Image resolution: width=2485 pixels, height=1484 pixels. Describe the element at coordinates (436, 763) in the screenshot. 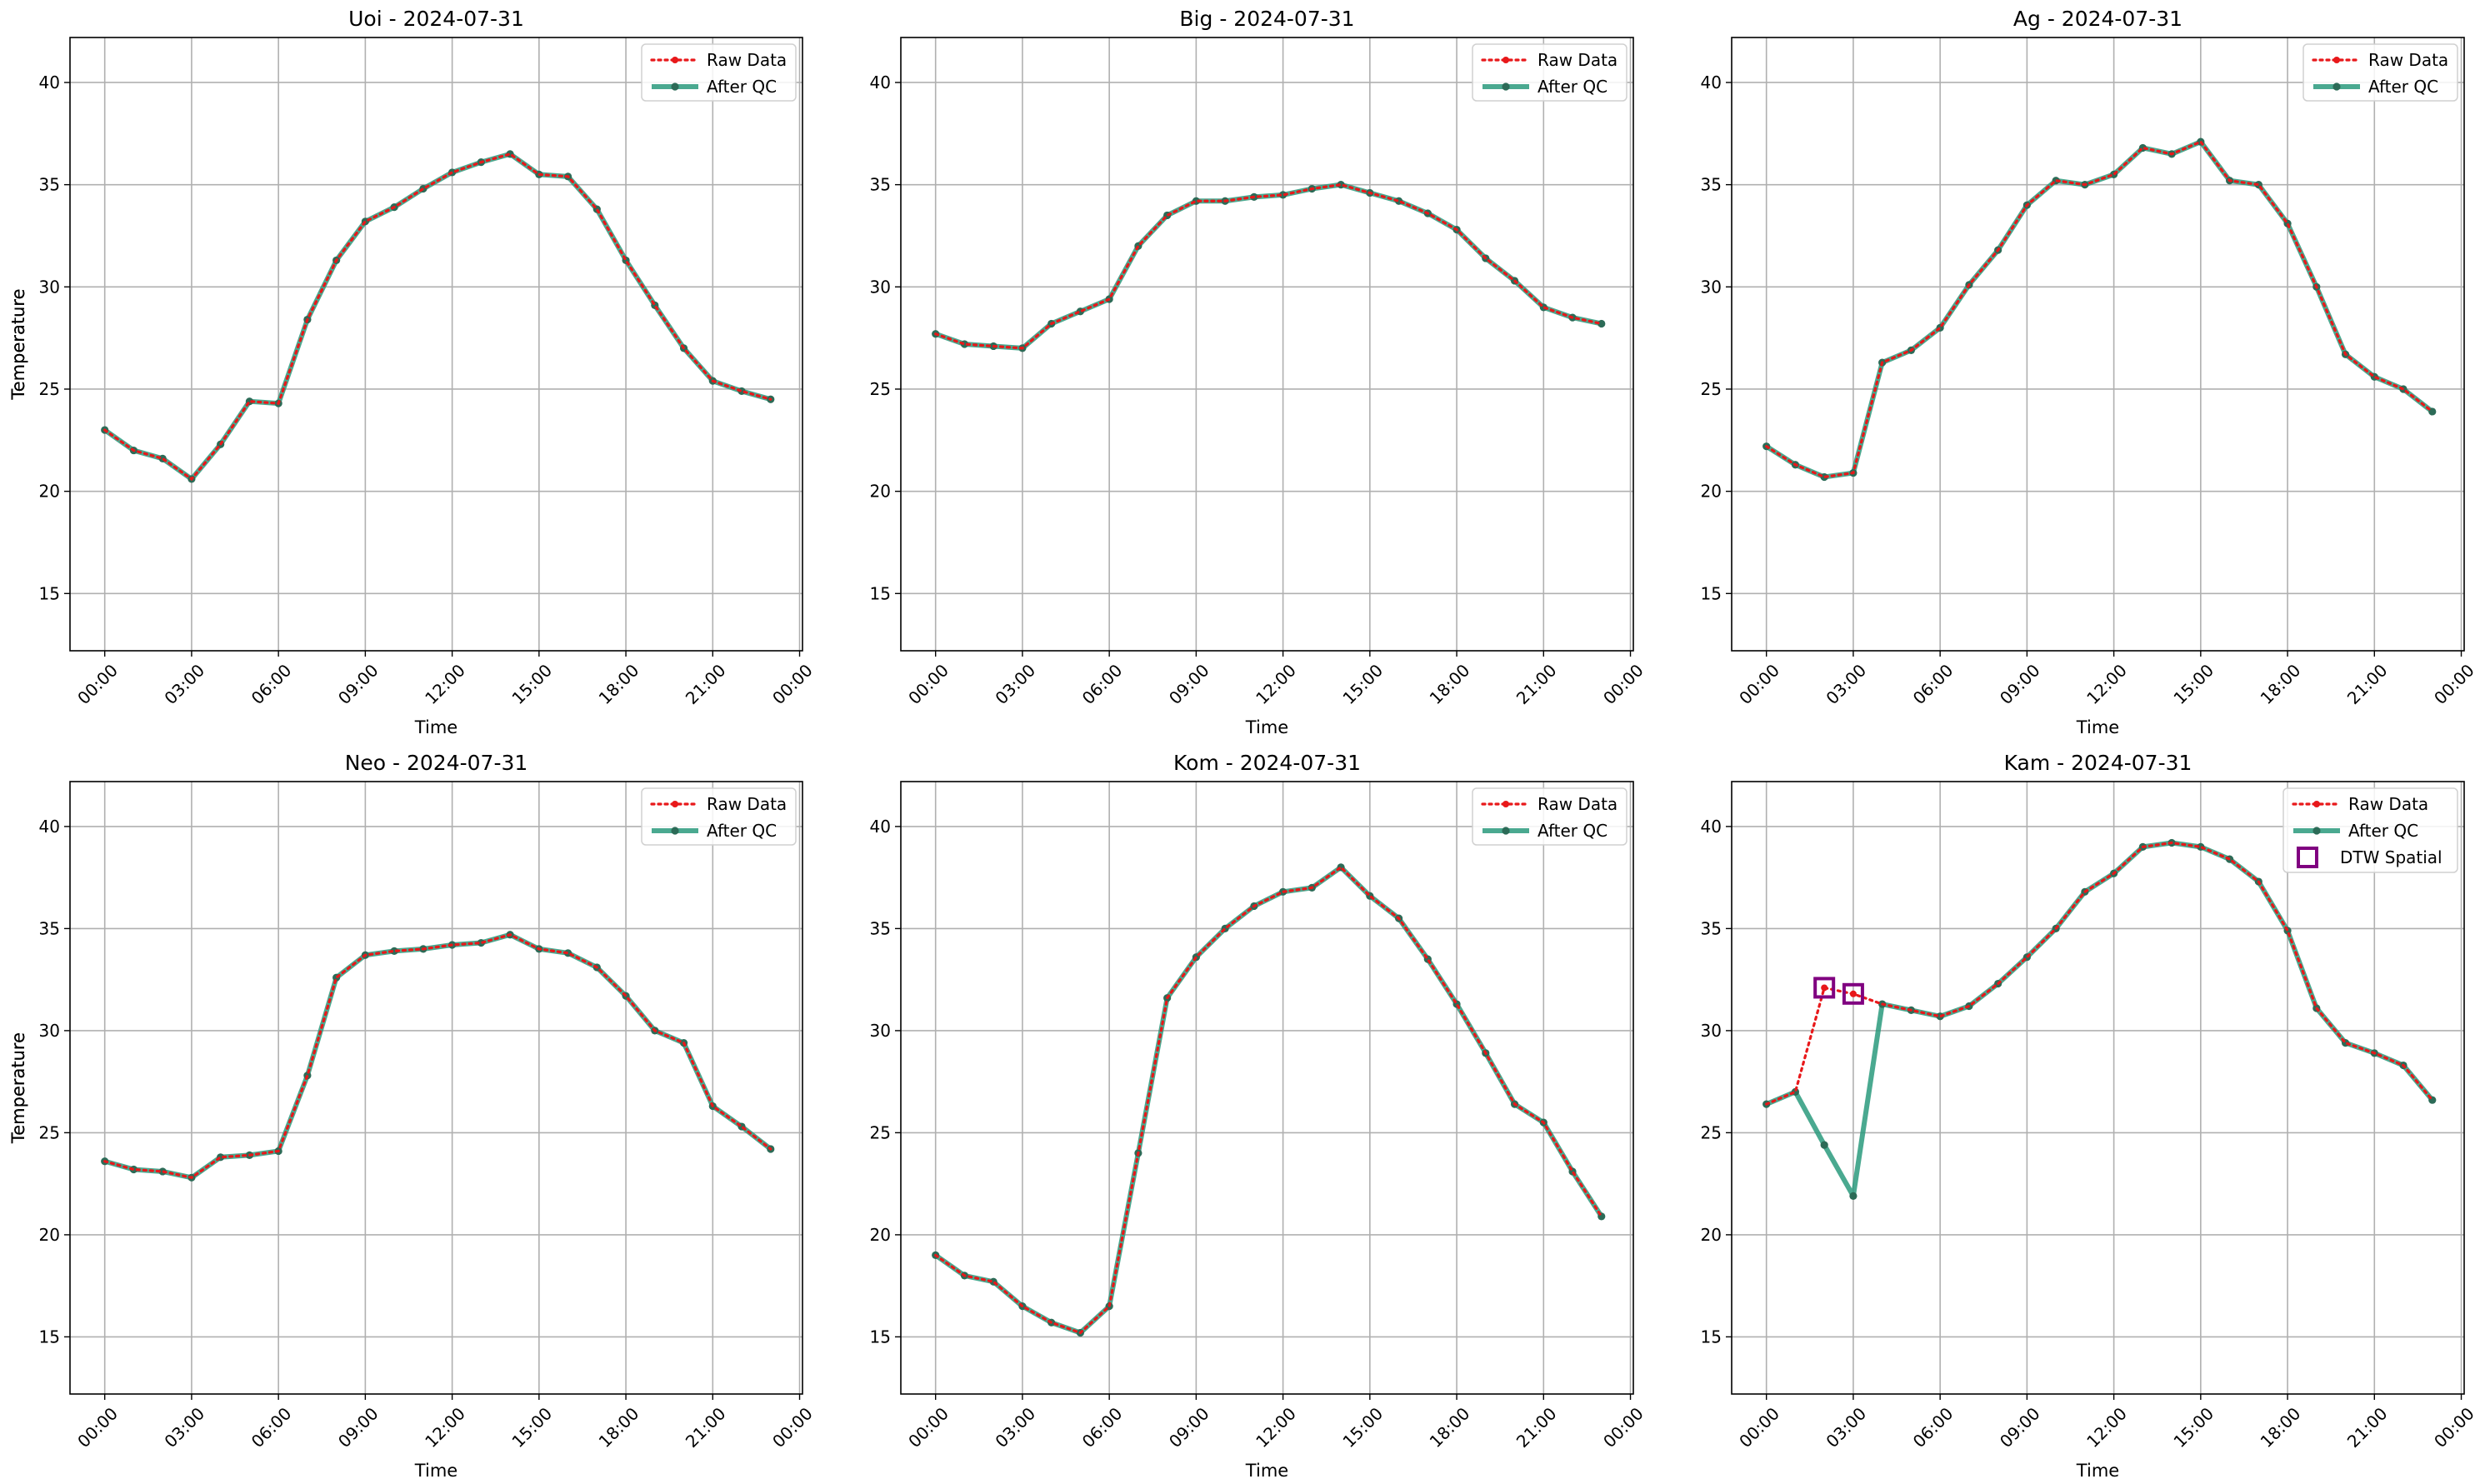

I see `chart-title: Neo - 2024-07-31` at that location.